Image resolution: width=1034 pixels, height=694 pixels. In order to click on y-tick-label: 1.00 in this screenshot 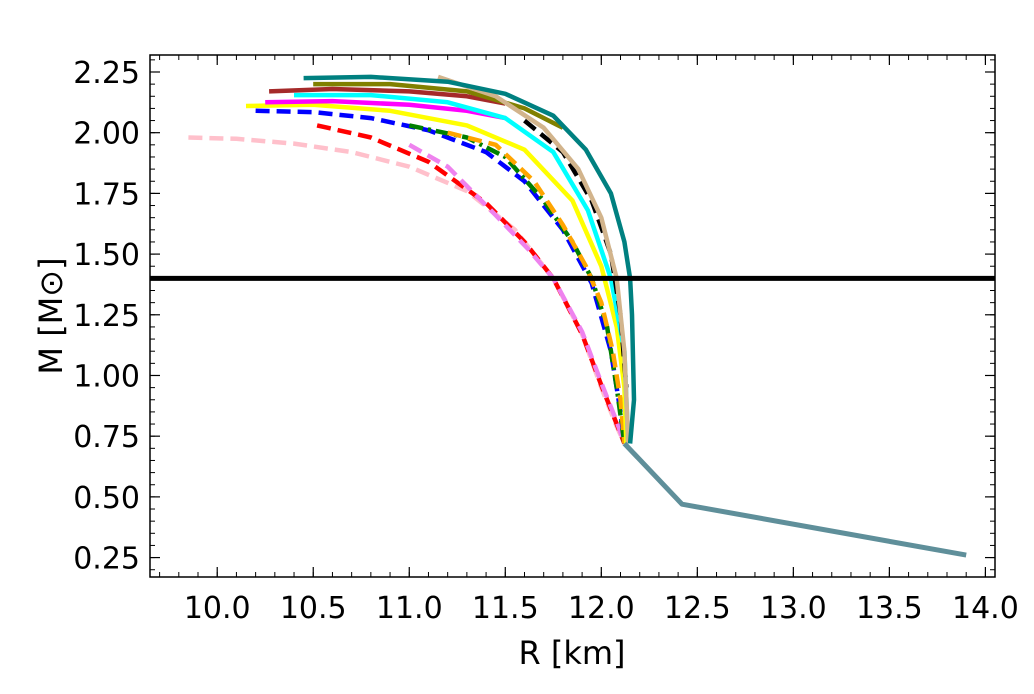, I will do `click(106, 376)`.